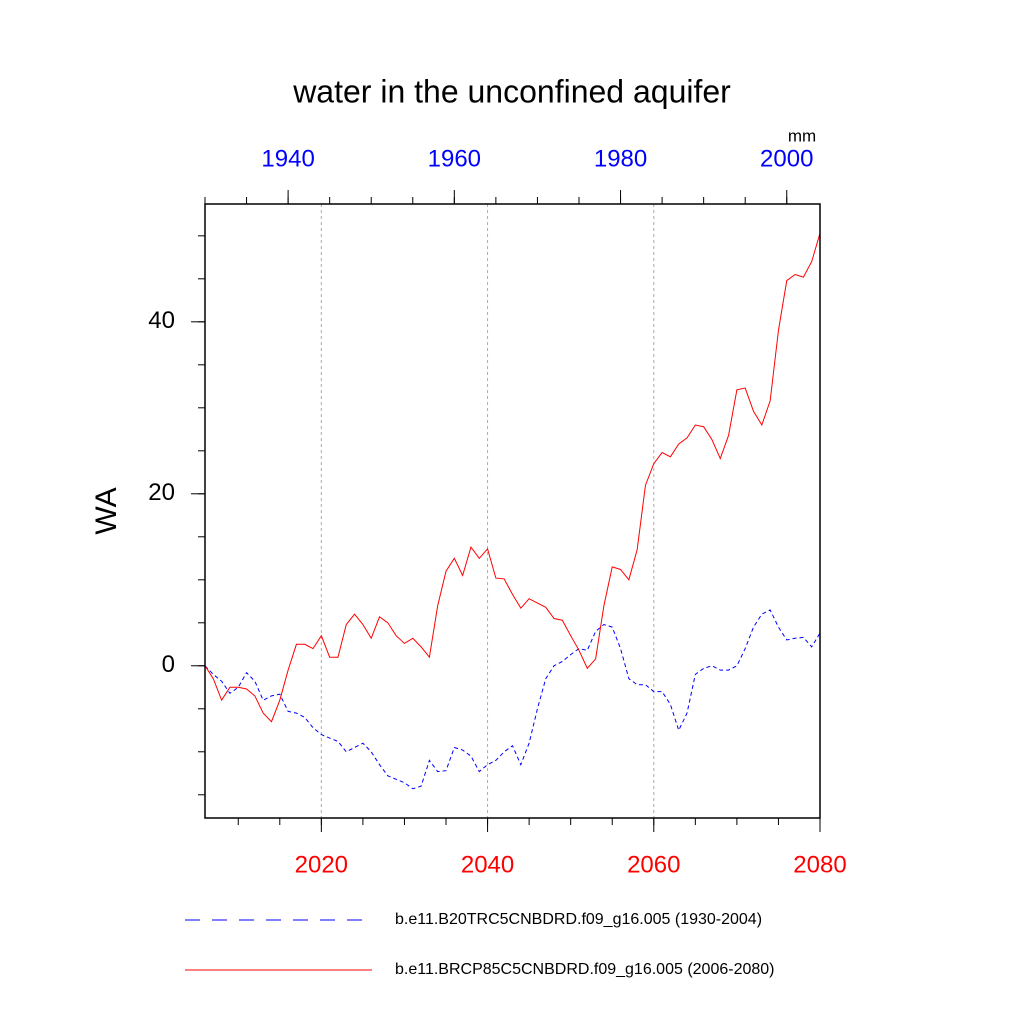 Image resolution: width=1024 pixels, height=1024 pixels. Describe the element at coordinates (819, 864) in the screenshot. I see `x-tick-label: 2080` at that location.